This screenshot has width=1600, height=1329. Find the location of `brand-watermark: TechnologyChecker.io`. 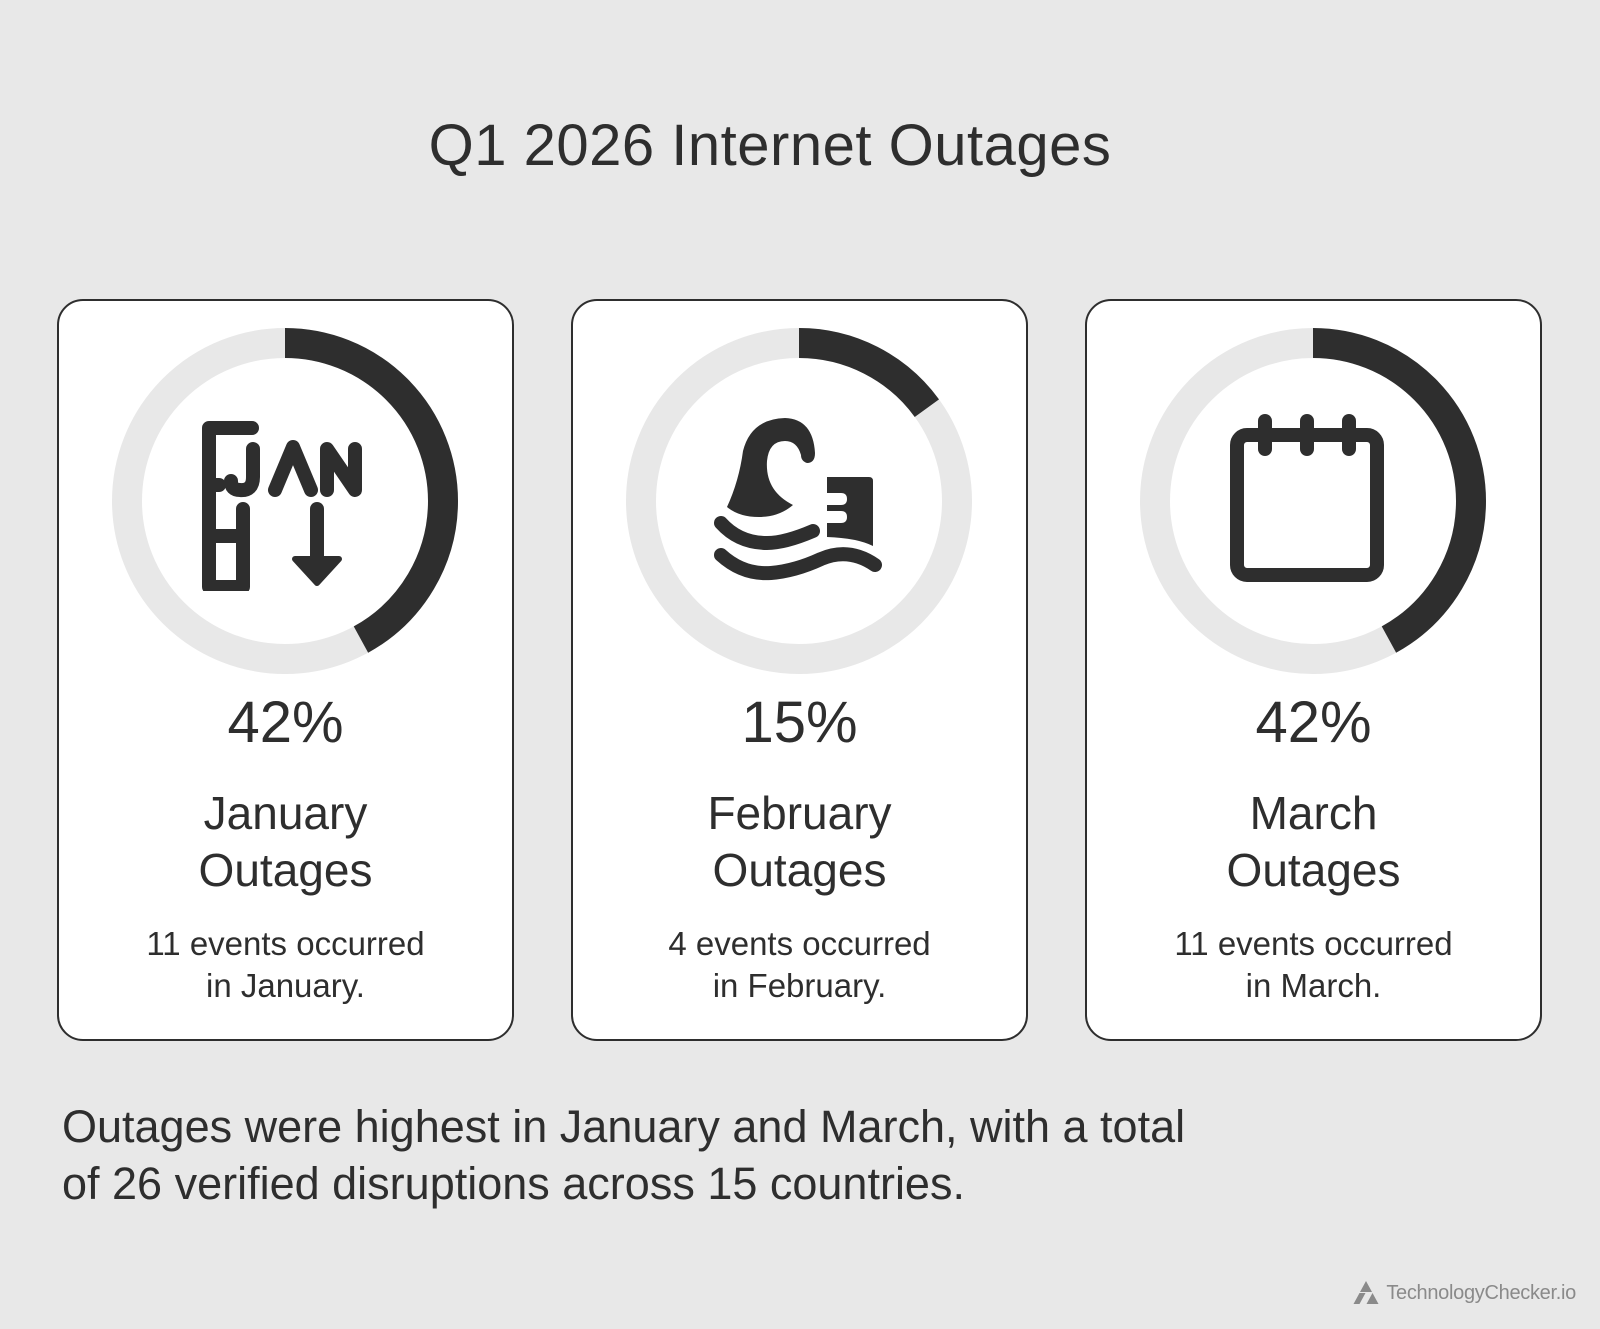

brand-watermark: TechnologyChecker.io is located at coordinates (1464, 1293).